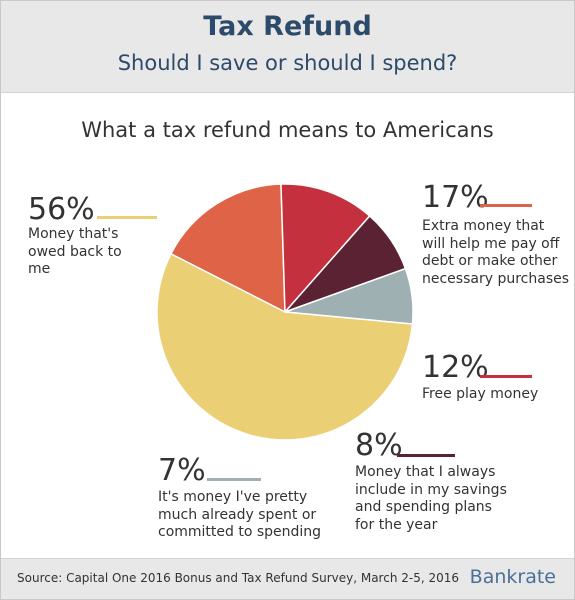 This screenshot has height=600, width=575. What do you see at coordinates (506, 205) in the screenshot?
I see `slice-rule-debt` at bounding box center [506, 205].